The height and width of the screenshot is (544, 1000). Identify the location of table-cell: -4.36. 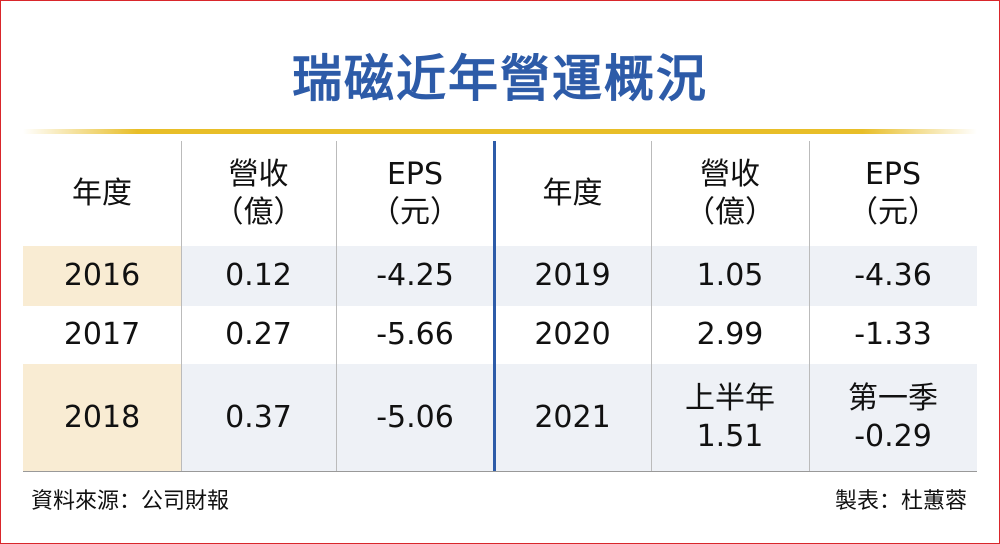
(893, 276).